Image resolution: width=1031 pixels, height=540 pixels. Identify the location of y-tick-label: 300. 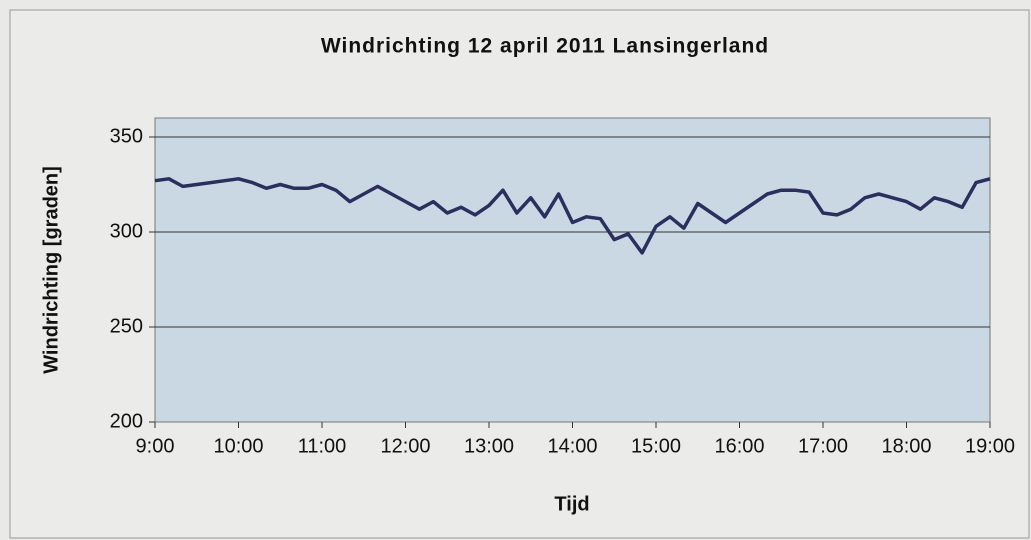
(126, 231).